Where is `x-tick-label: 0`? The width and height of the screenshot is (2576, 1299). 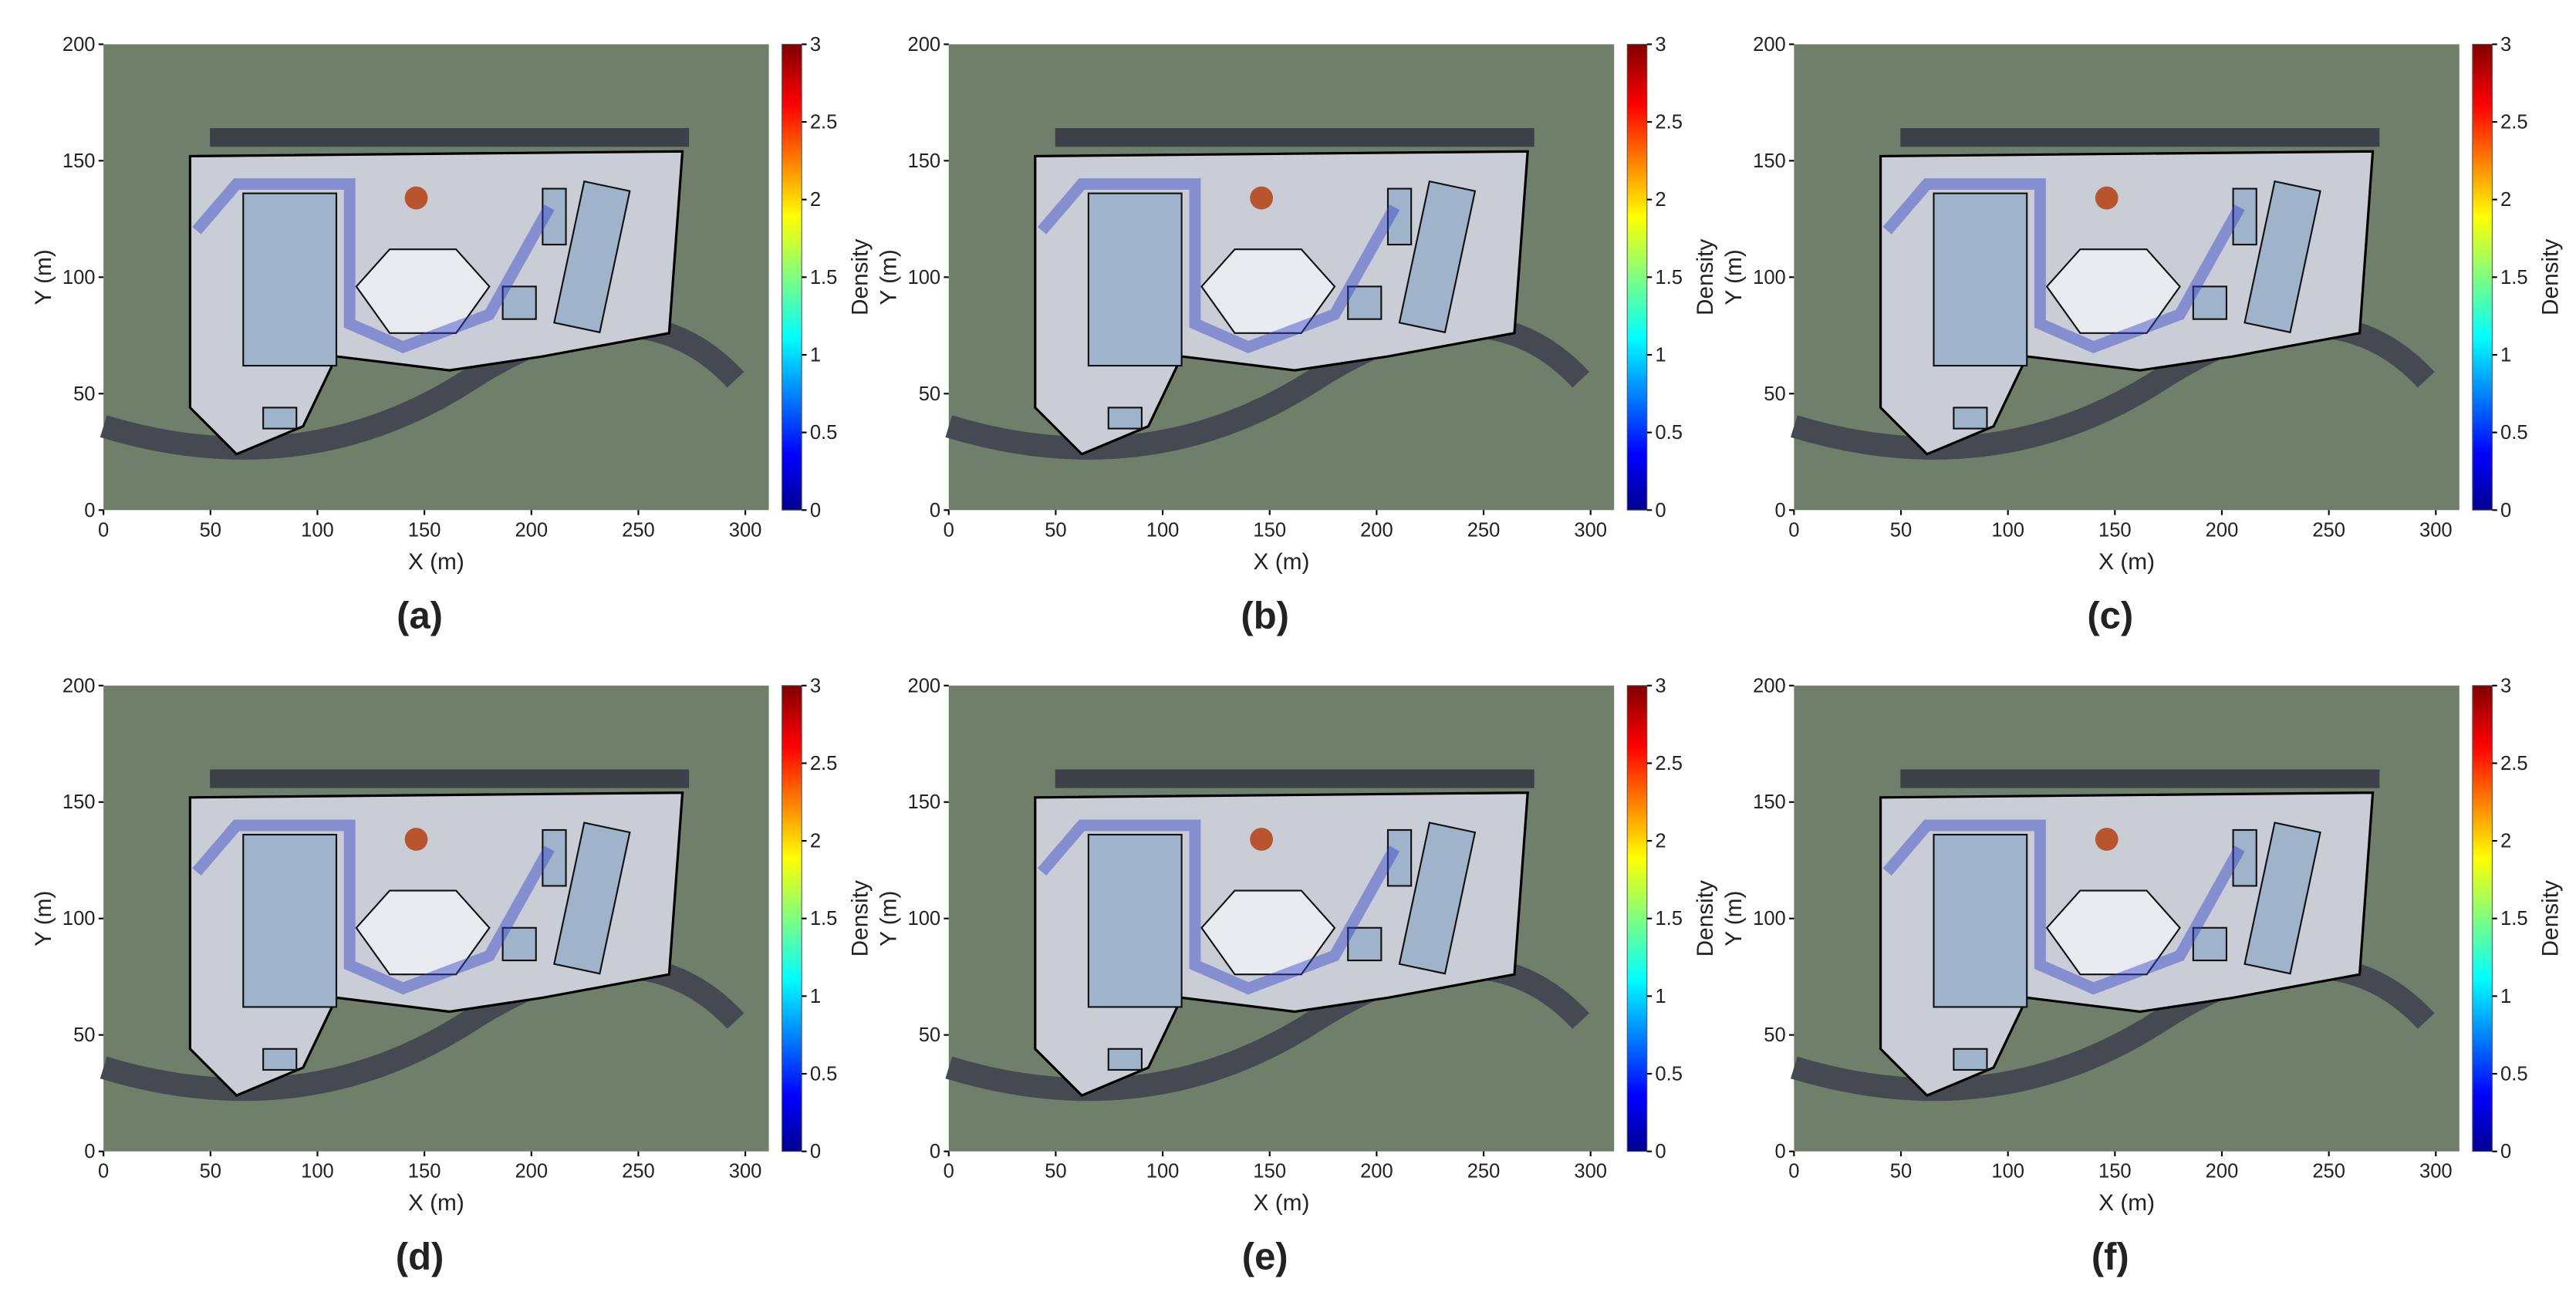
x-tick-label: 0 is located at coordinates (949, 1172).